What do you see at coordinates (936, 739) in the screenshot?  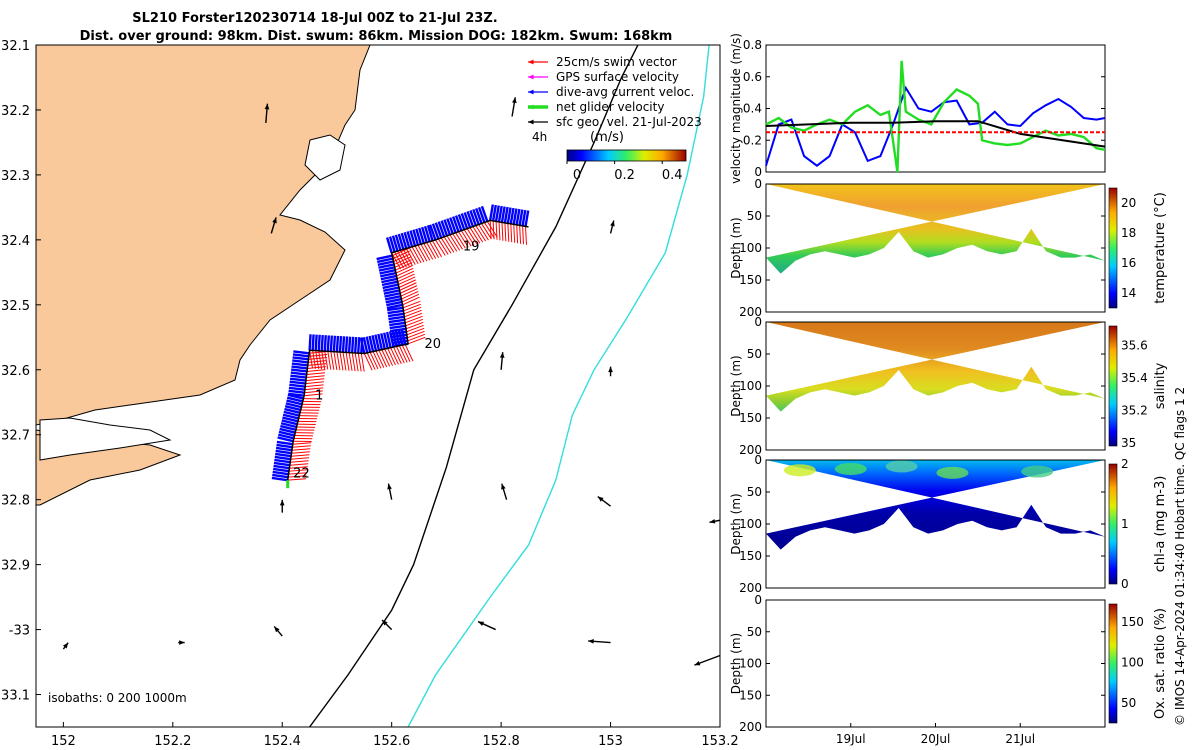 I see `time-x-tick-label: 20Jul` at bounding box center [936, 739].